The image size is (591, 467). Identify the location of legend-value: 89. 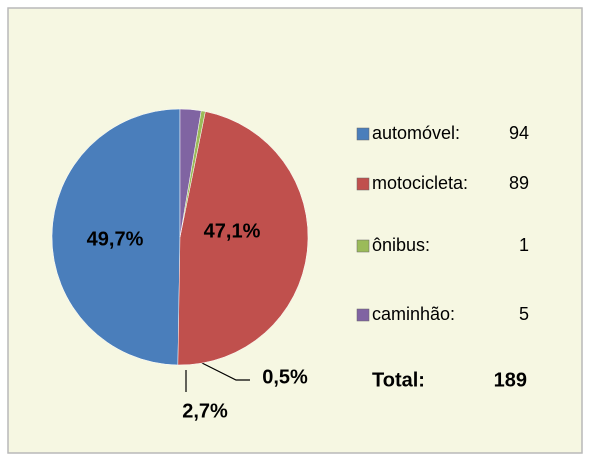
(519, 183).